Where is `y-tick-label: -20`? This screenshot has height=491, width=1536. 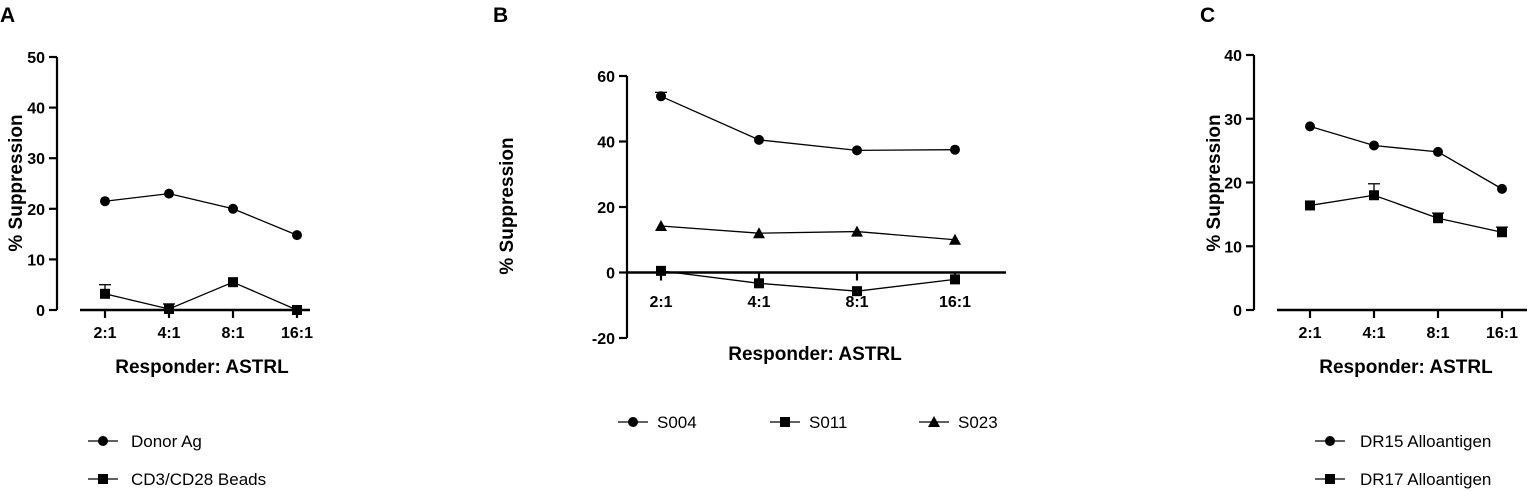
y-tick-label: -20 is located at coordinates (603, 339).